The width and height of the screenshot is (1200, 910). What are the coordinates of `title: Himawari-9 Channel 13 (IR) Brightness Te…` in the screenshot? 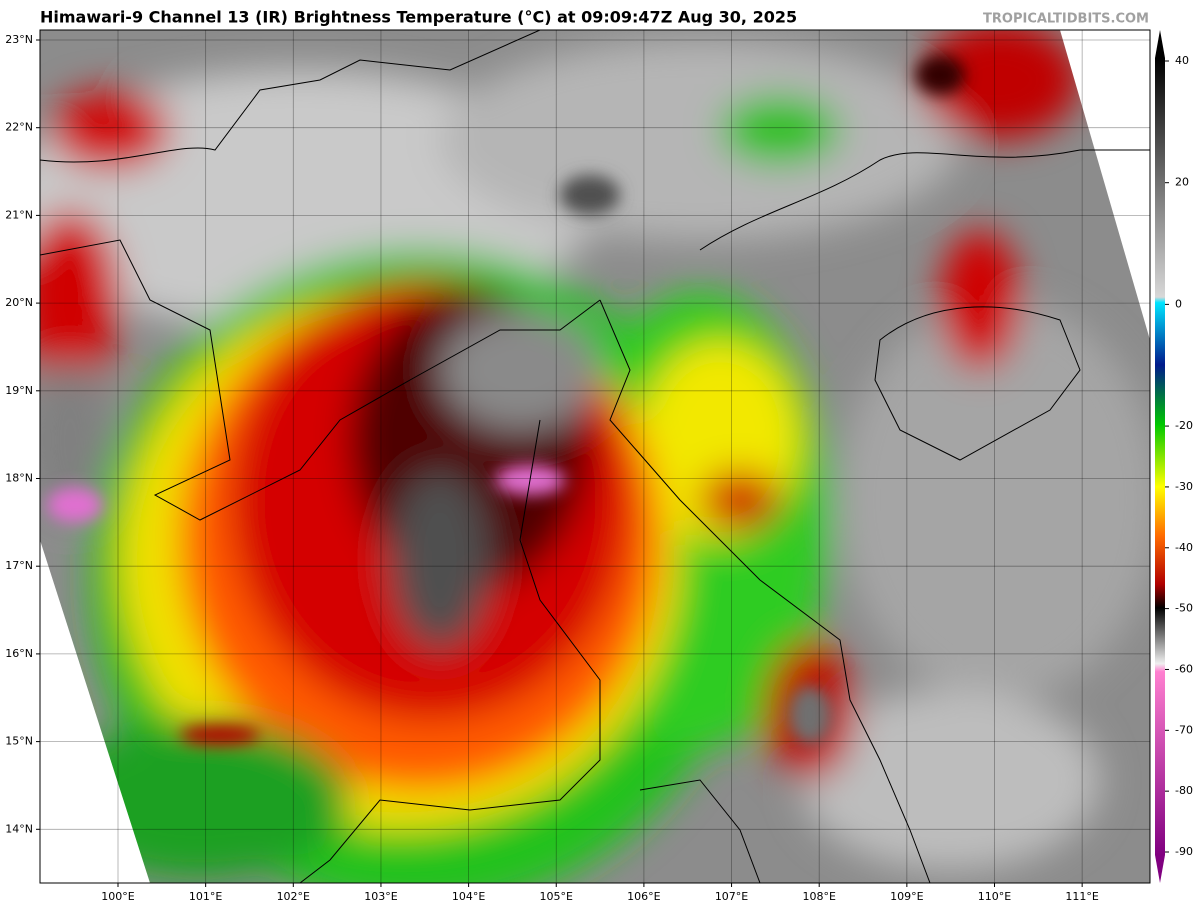 It's located at (418, 17).